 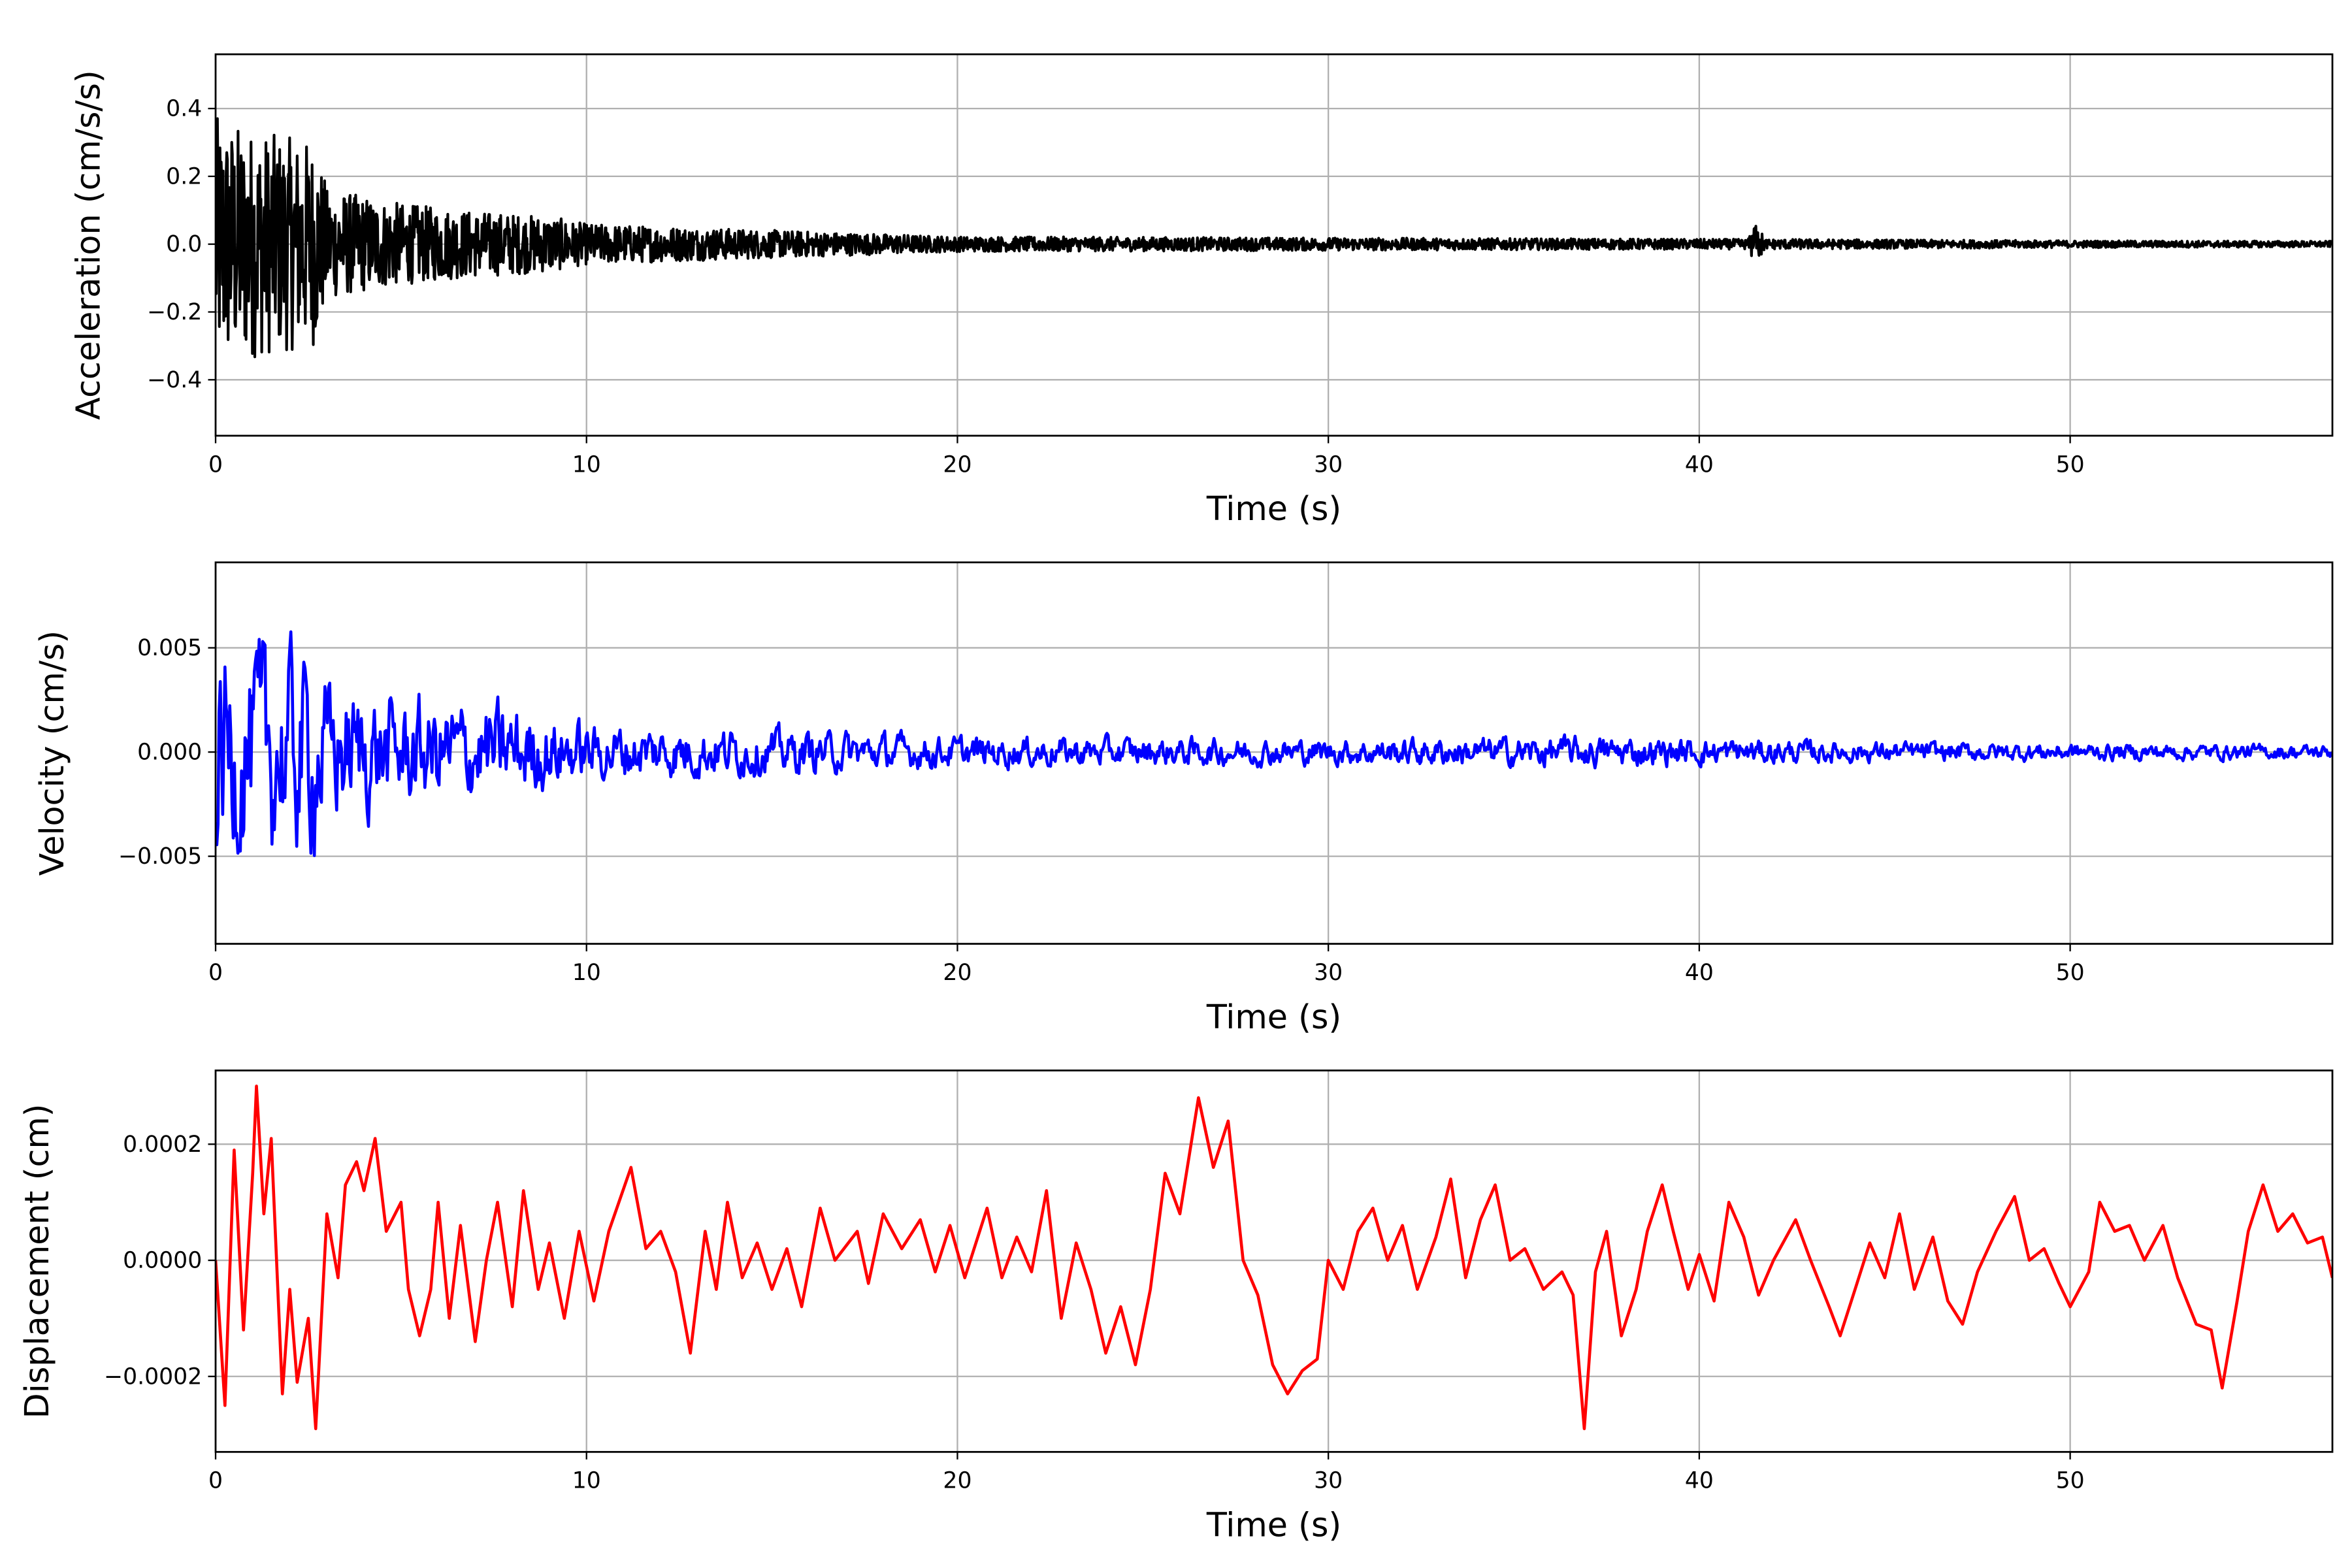 I want to click on y-tick-label: 0.000, so click(x=169, y=753).